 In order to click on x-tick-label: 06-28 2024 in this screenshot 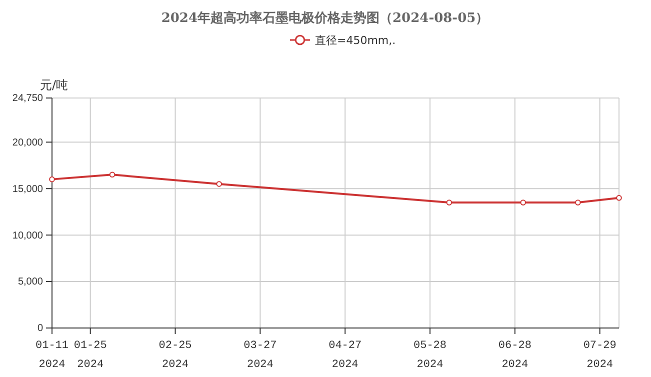, I will do `click(515, 355)`.